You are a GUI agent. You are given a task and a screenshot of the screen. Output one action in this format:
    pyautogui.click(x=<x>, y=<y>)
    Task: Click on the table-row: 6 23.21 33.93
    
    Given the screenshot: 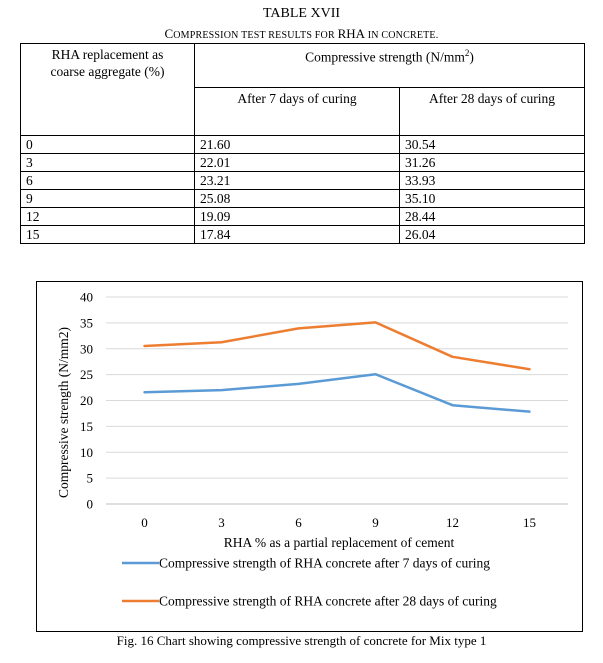 What is the action you would take?
    pyautogui.click(x=302, y=180)
    